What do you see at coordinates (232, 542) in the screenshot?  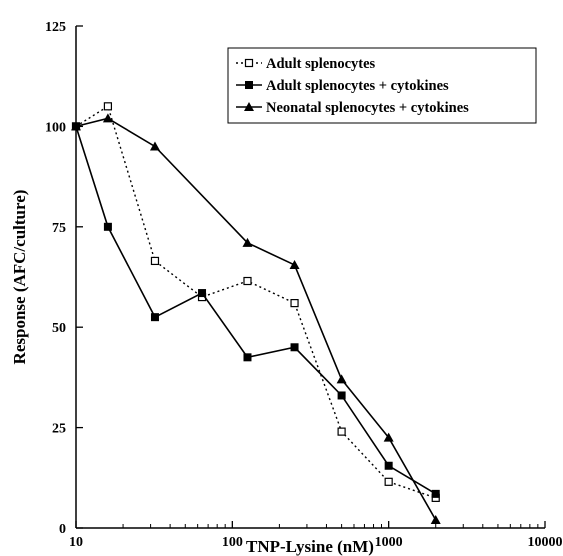 I see `x-tick-label: 100` at bounding box center [232, 542].